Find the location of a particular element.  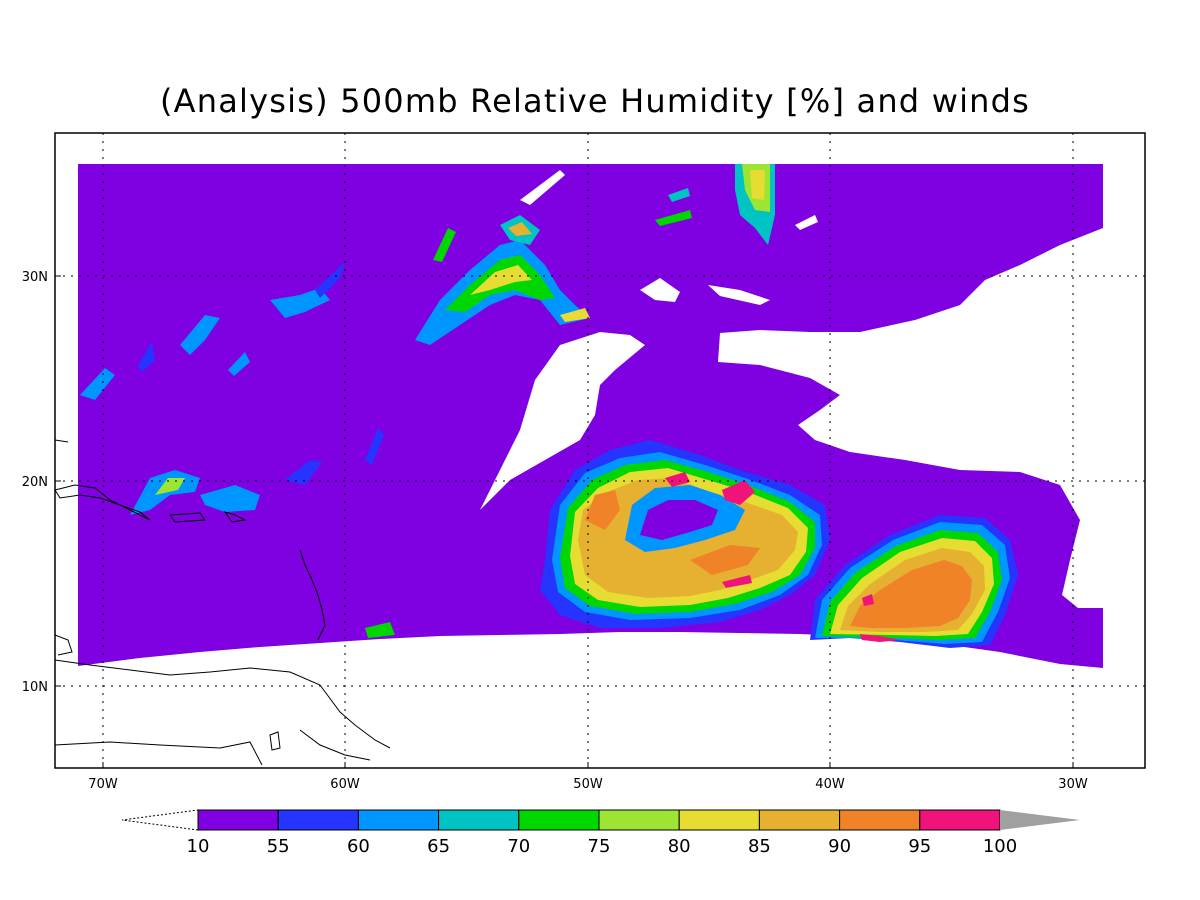

lon-label-60w: 60W is located at coordinates (345, 784).